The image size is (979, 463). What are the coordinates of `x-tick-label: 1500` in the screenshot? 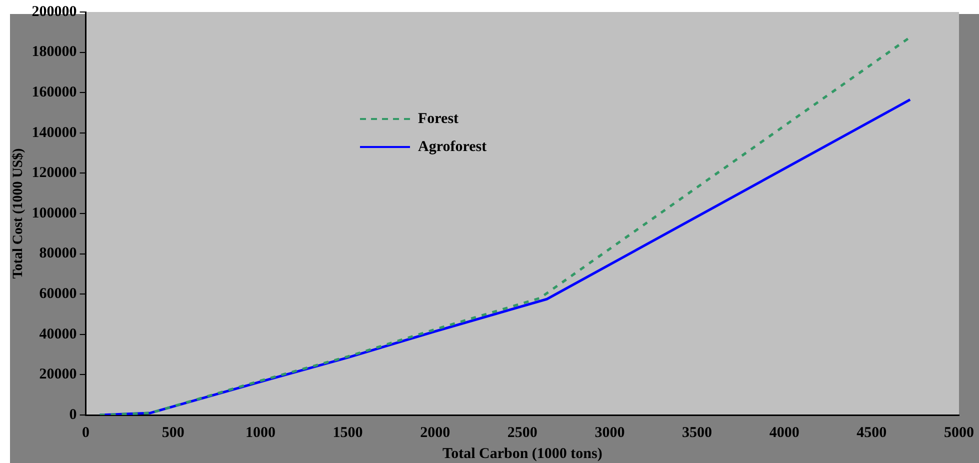 It's located at (347, 432).